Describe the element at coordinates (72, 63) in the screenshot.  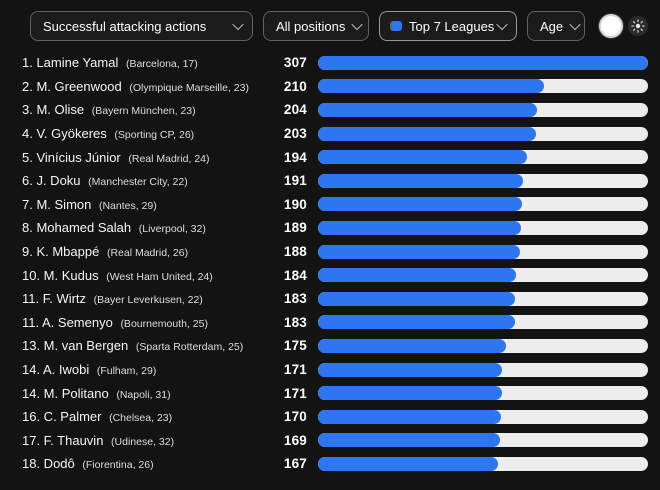
I see `player-rank-name: 1. Lamine Yamal` at that location.